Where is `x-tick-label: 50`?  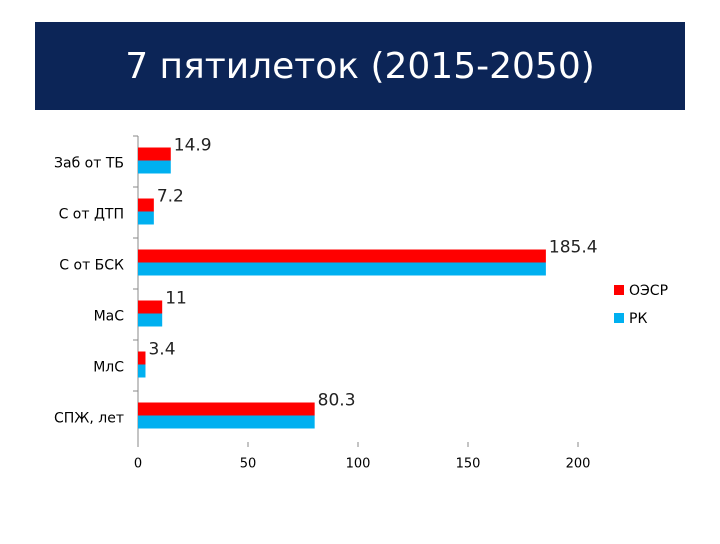
x-tick-label: 50 is located at coordinates (248, 464).